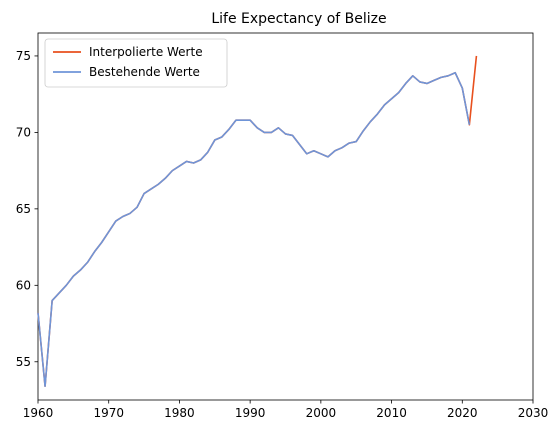 Image resolution: width=560 pixels, height=435 pixels. I want to click on y-tick-label: 60, so click(23, 285).